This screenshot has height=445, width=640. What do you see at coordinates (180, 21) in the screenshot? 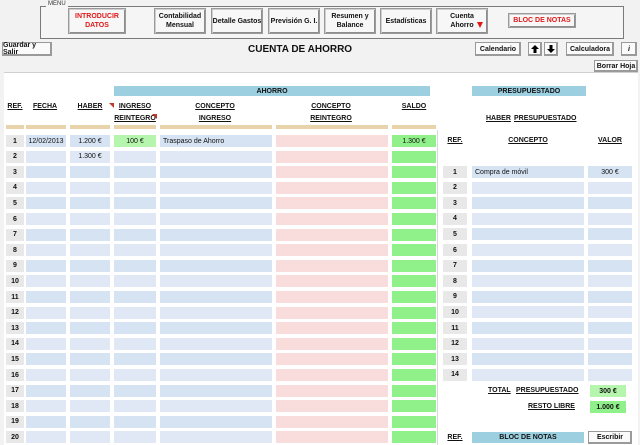
I see `contabilidad-mensual-button: Contabilidad Mensual` at bounding box center [180, 21].